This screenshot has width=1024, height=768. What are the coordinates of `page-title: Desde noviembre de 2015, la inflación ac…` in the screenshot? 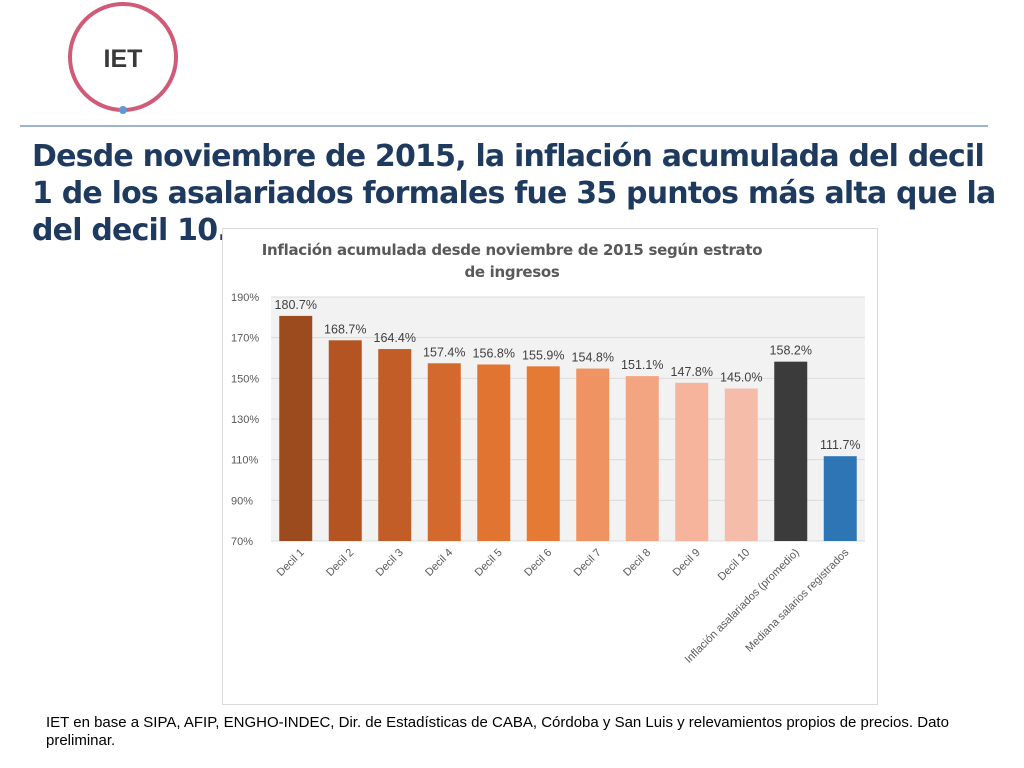 It's located at (514, 193).